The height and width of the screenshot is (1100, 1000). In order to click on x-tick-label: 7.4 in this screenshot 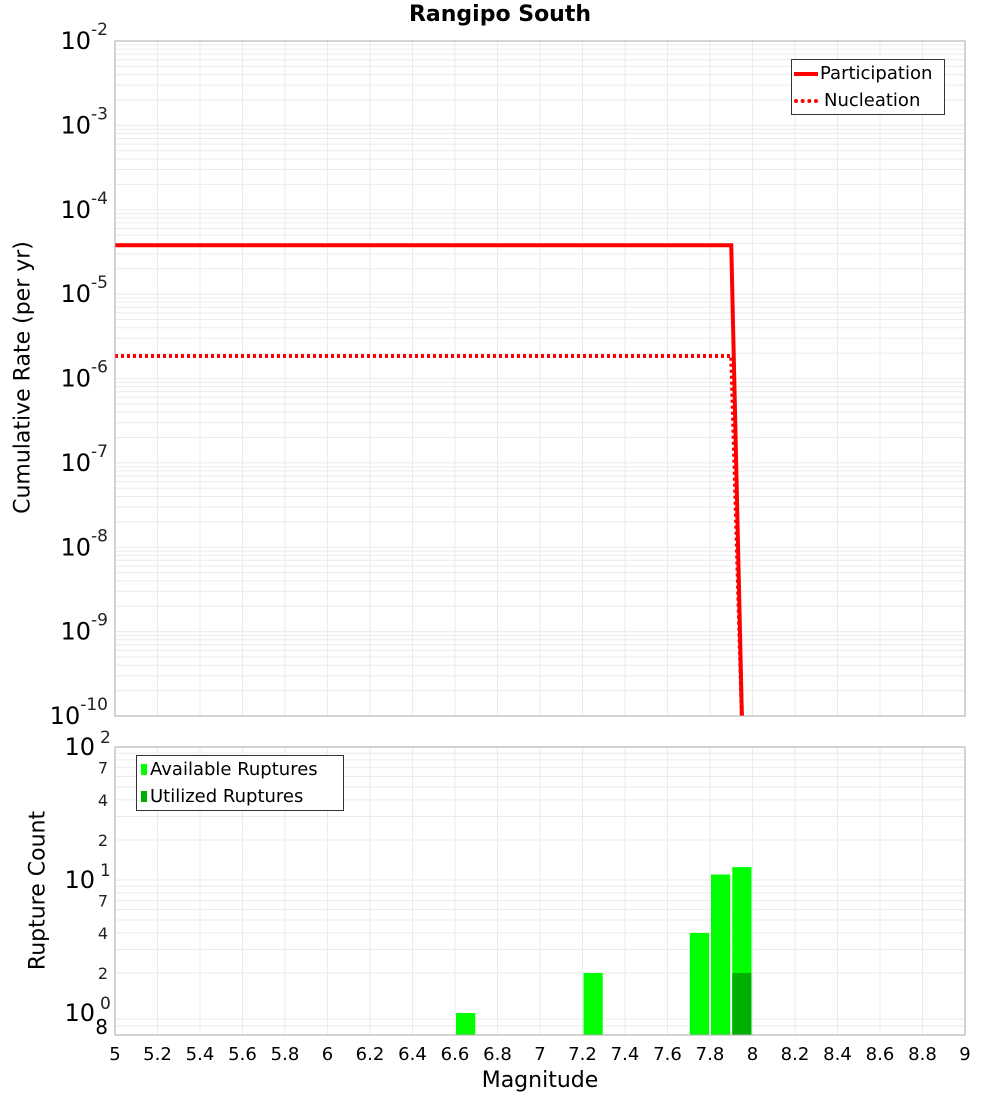, I will do `click(625, 1054)`.